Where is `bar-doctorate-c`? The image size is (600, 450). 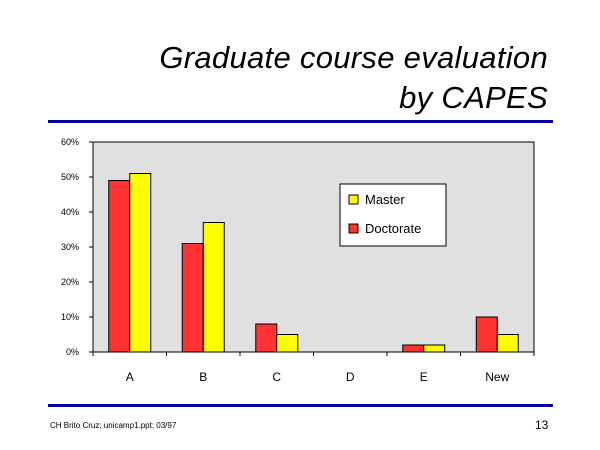 bar-doctorate-c is located at coordinates (266, 338).